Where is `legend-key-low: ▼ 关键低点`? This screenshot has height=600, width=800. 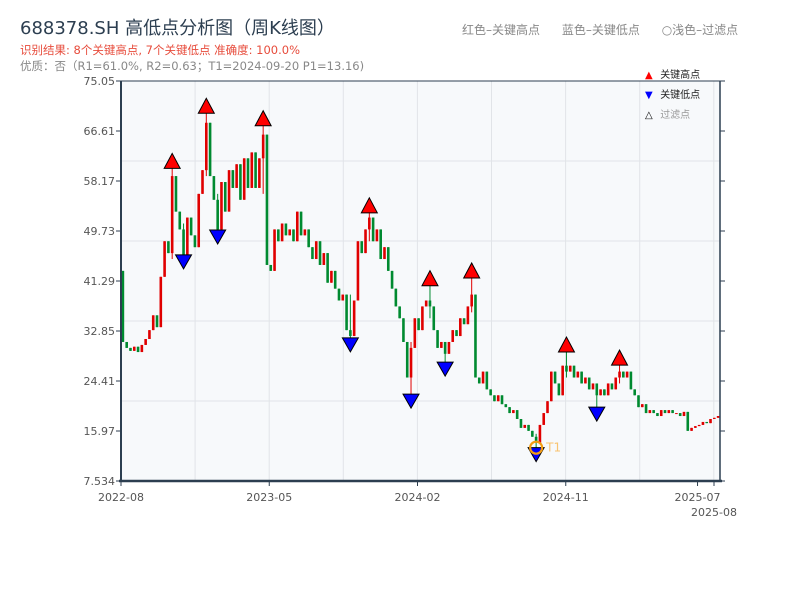 legend-key-low: ▼ 关键低点 is located at coordinates (673, 95).